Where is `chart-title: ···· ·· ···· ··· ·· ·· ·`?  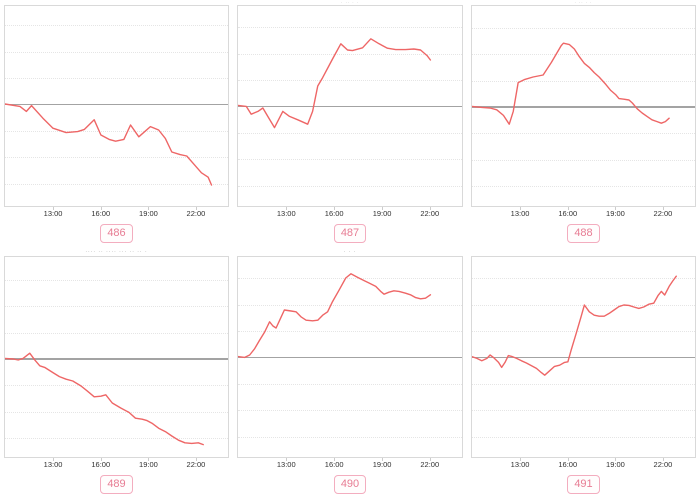
chart-title: ···· ·· ···· ··· ·· ·· · is located at coordinates (116, 252).